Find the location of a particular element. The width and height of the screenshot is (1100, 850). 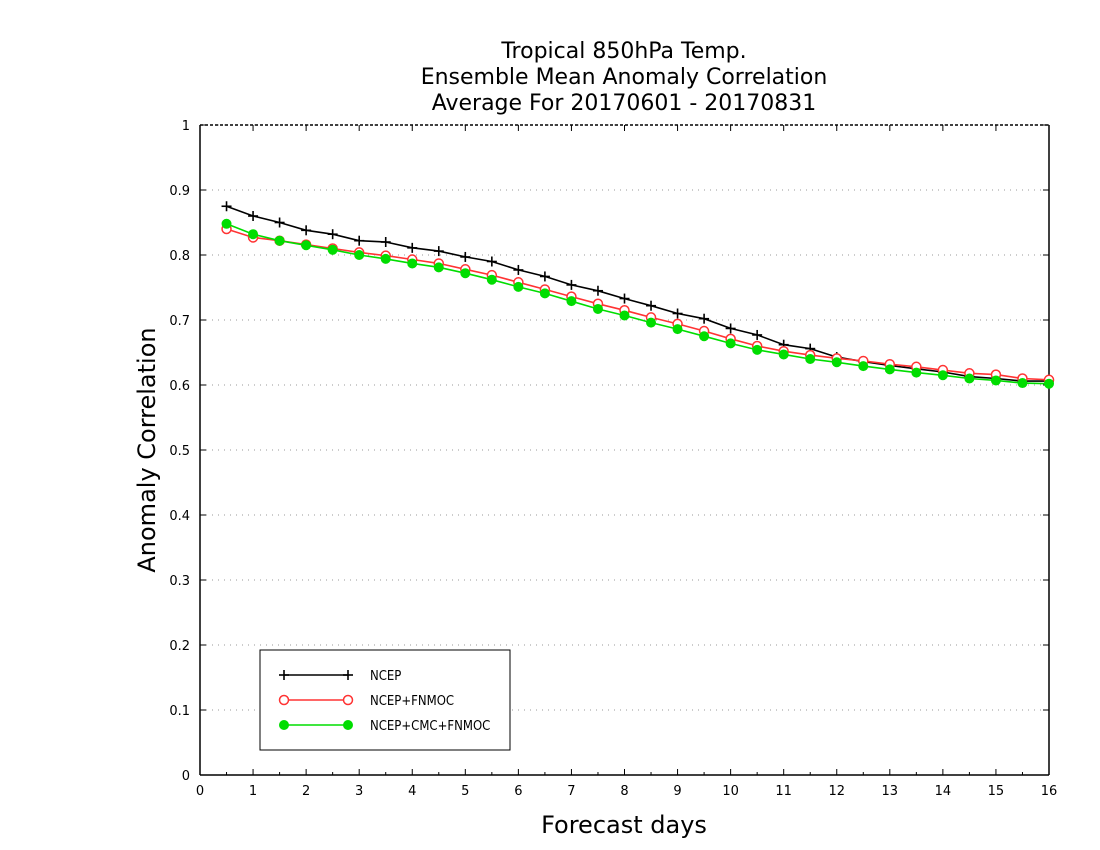

series-ncep-fnmoc is located at coordinates (638, 304).